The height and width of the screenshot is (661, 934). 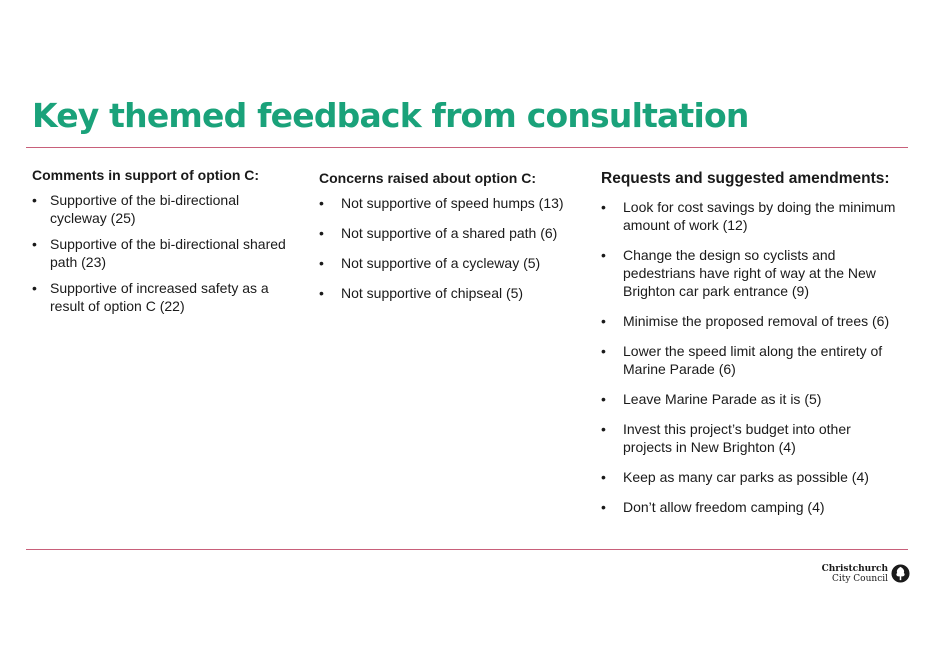 What do you see at coordinates (428, 178) in the screenshot?
I see `concerns-heading: Concerns raised about option C:` at bounding box center [428, 178].